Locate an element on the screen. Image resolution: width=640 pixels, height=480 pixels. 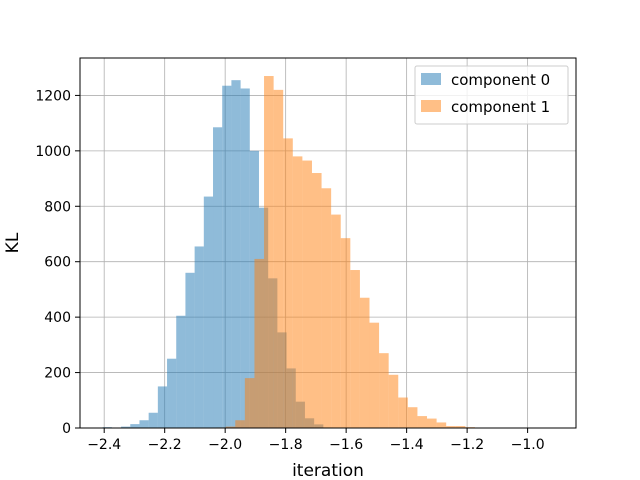
y-tick-label: 1000 is located at coordinates (53, 152).